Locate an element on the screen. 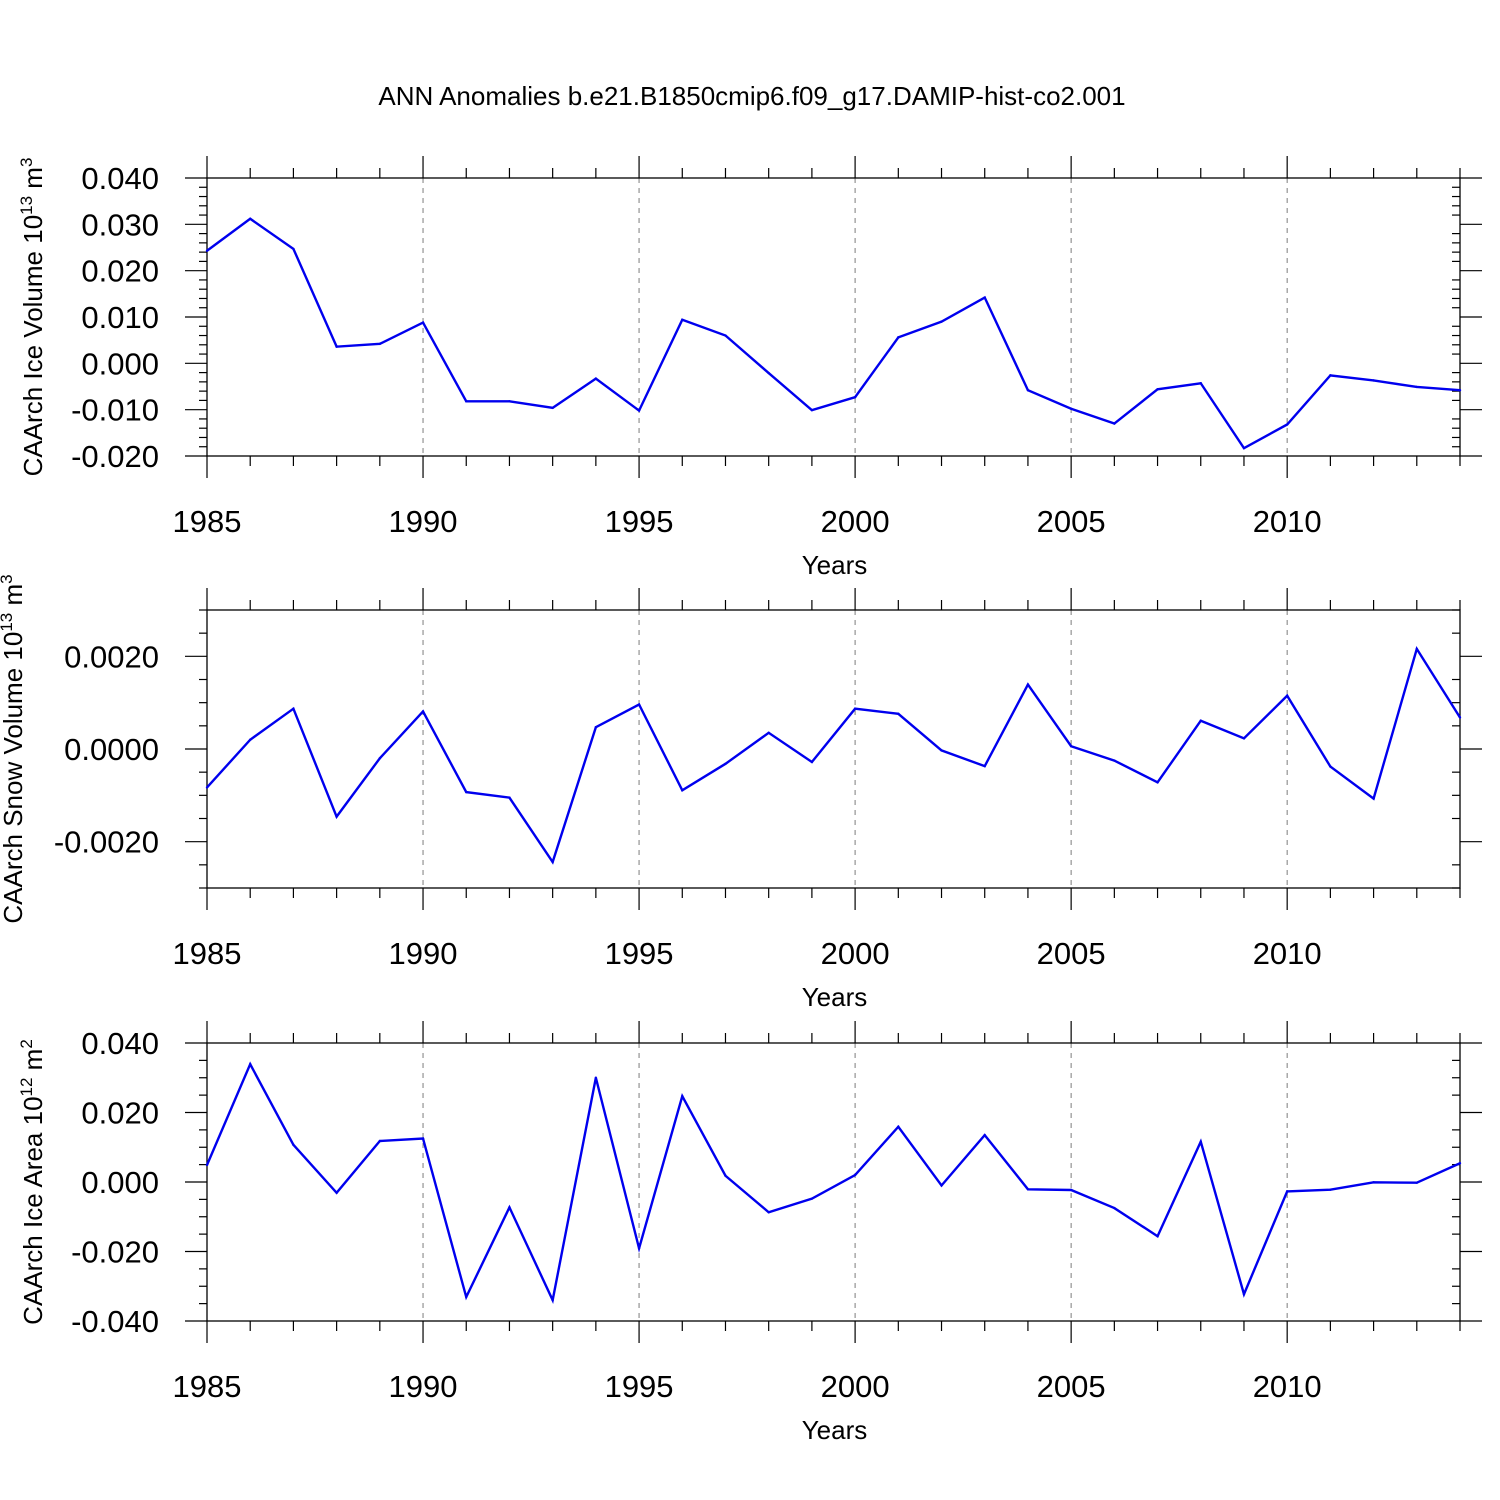 Image resolution: width=1500 pixels, height=1500 pixels. y-axis-title: CAArch Ice Volume 1013 m3 is located at coordinates (32, 317).